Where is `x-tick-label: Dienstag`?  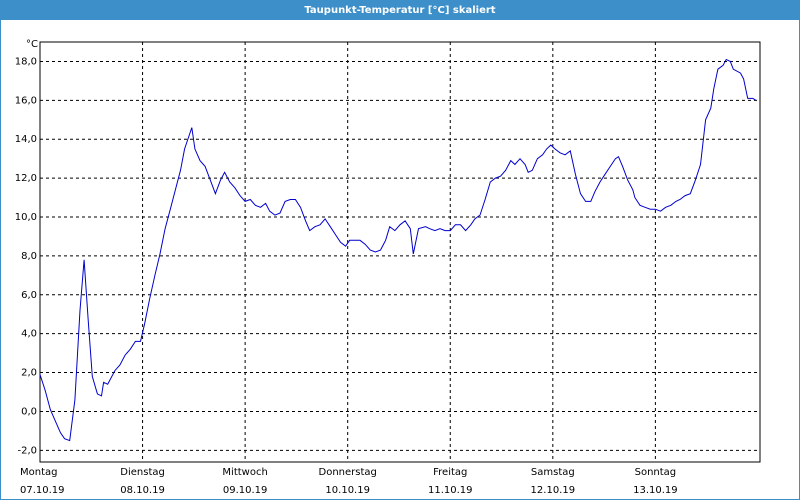
x-tick-label: Dienstag is located at coordinates (142, 472).